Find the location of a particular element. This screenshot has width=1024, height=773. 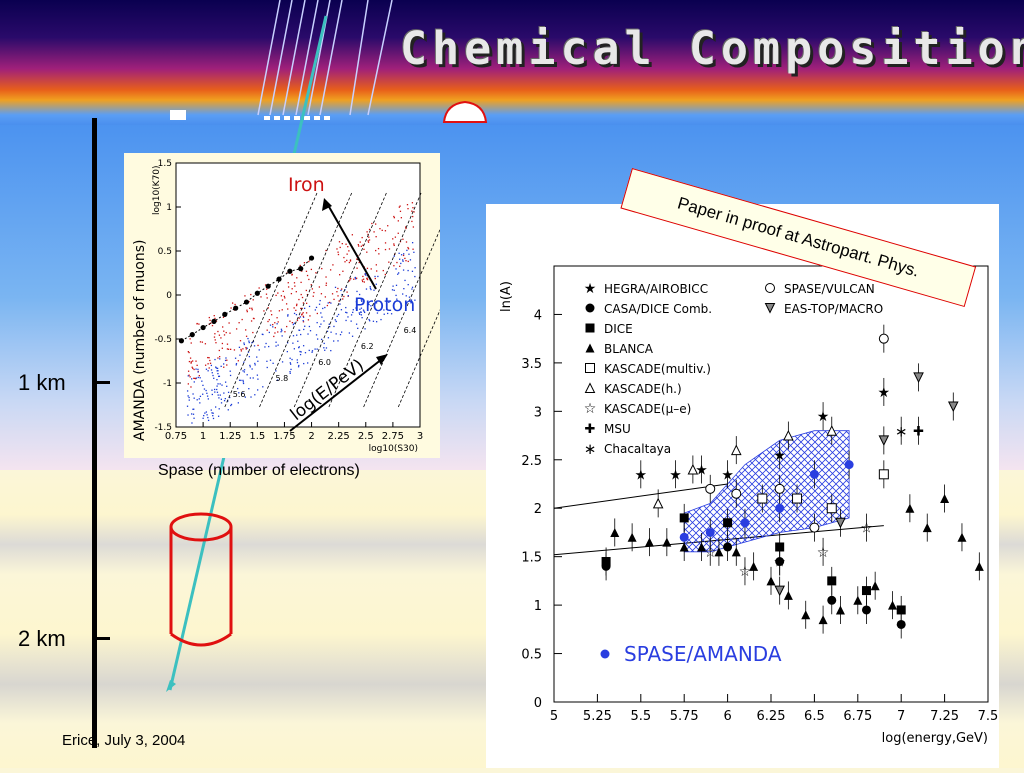

iron-label: Iron is located at coordinates (306, 185).